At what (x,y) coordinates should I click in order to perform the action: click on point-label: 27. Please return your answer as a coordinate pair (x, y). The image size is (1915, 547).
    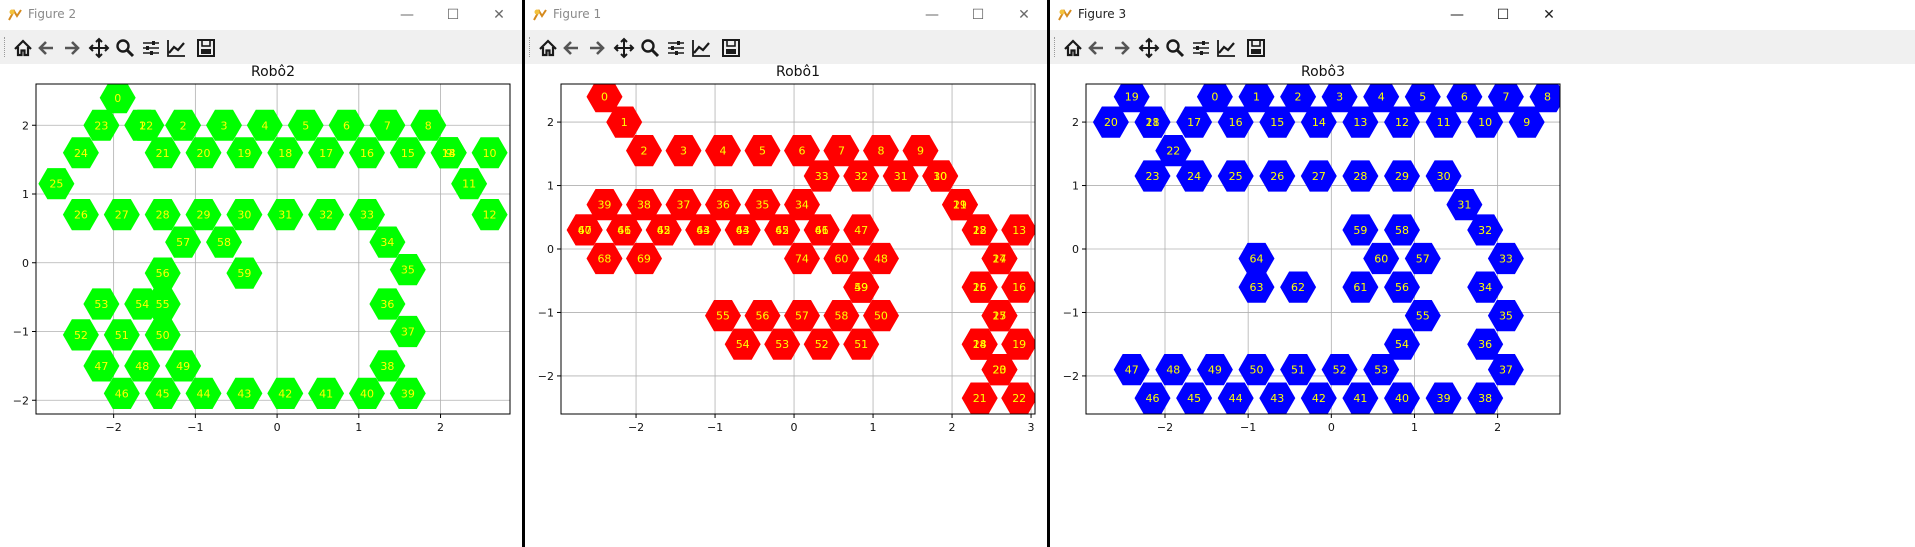
    Looking at the image, I should click on (1319, 176).